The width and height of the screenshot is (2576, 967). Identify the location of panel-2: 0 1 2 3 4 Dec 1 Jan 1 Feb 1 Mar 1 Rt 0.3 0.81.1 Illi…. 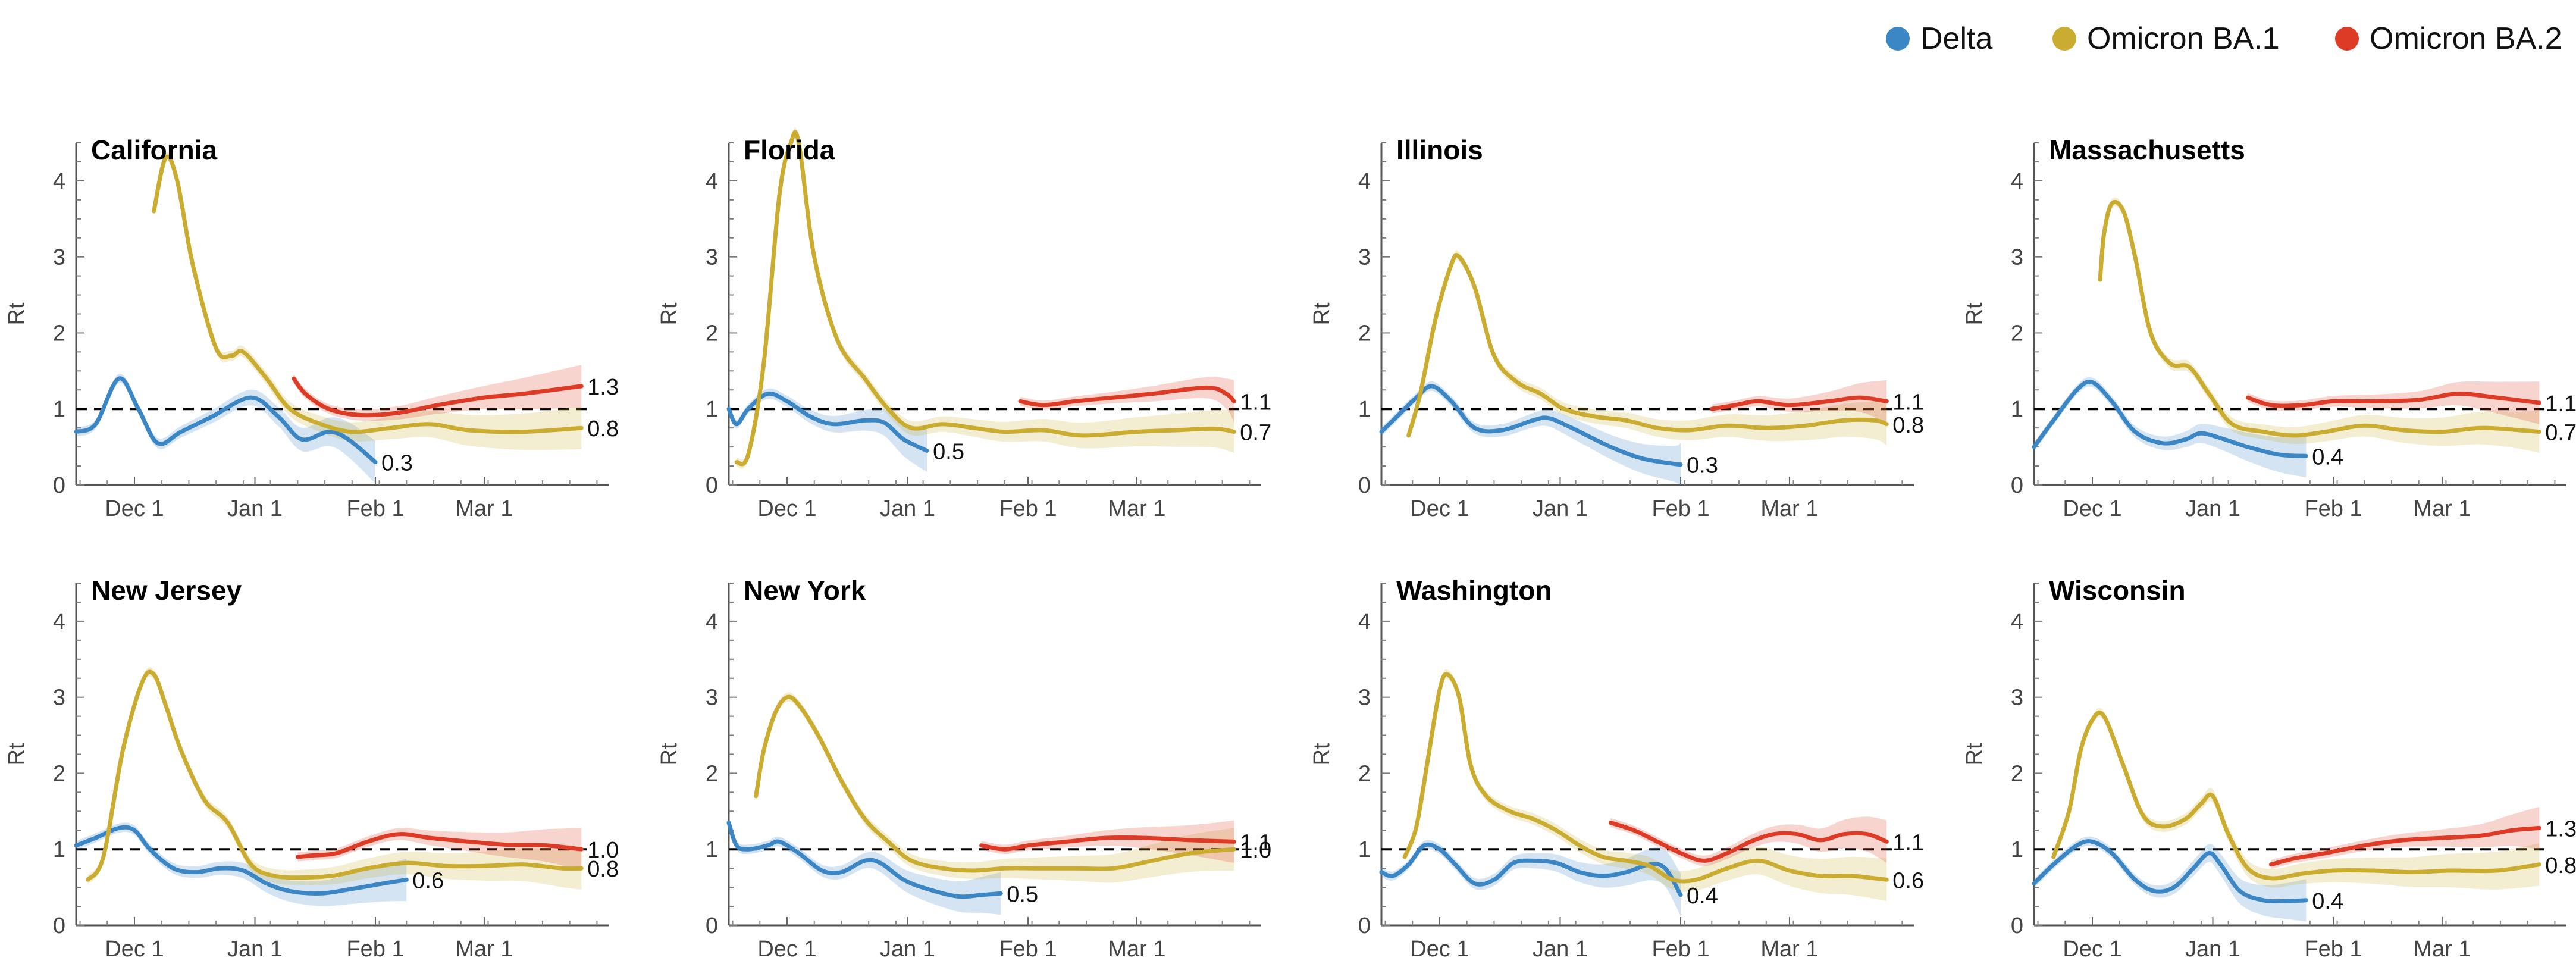
(1617, 327).